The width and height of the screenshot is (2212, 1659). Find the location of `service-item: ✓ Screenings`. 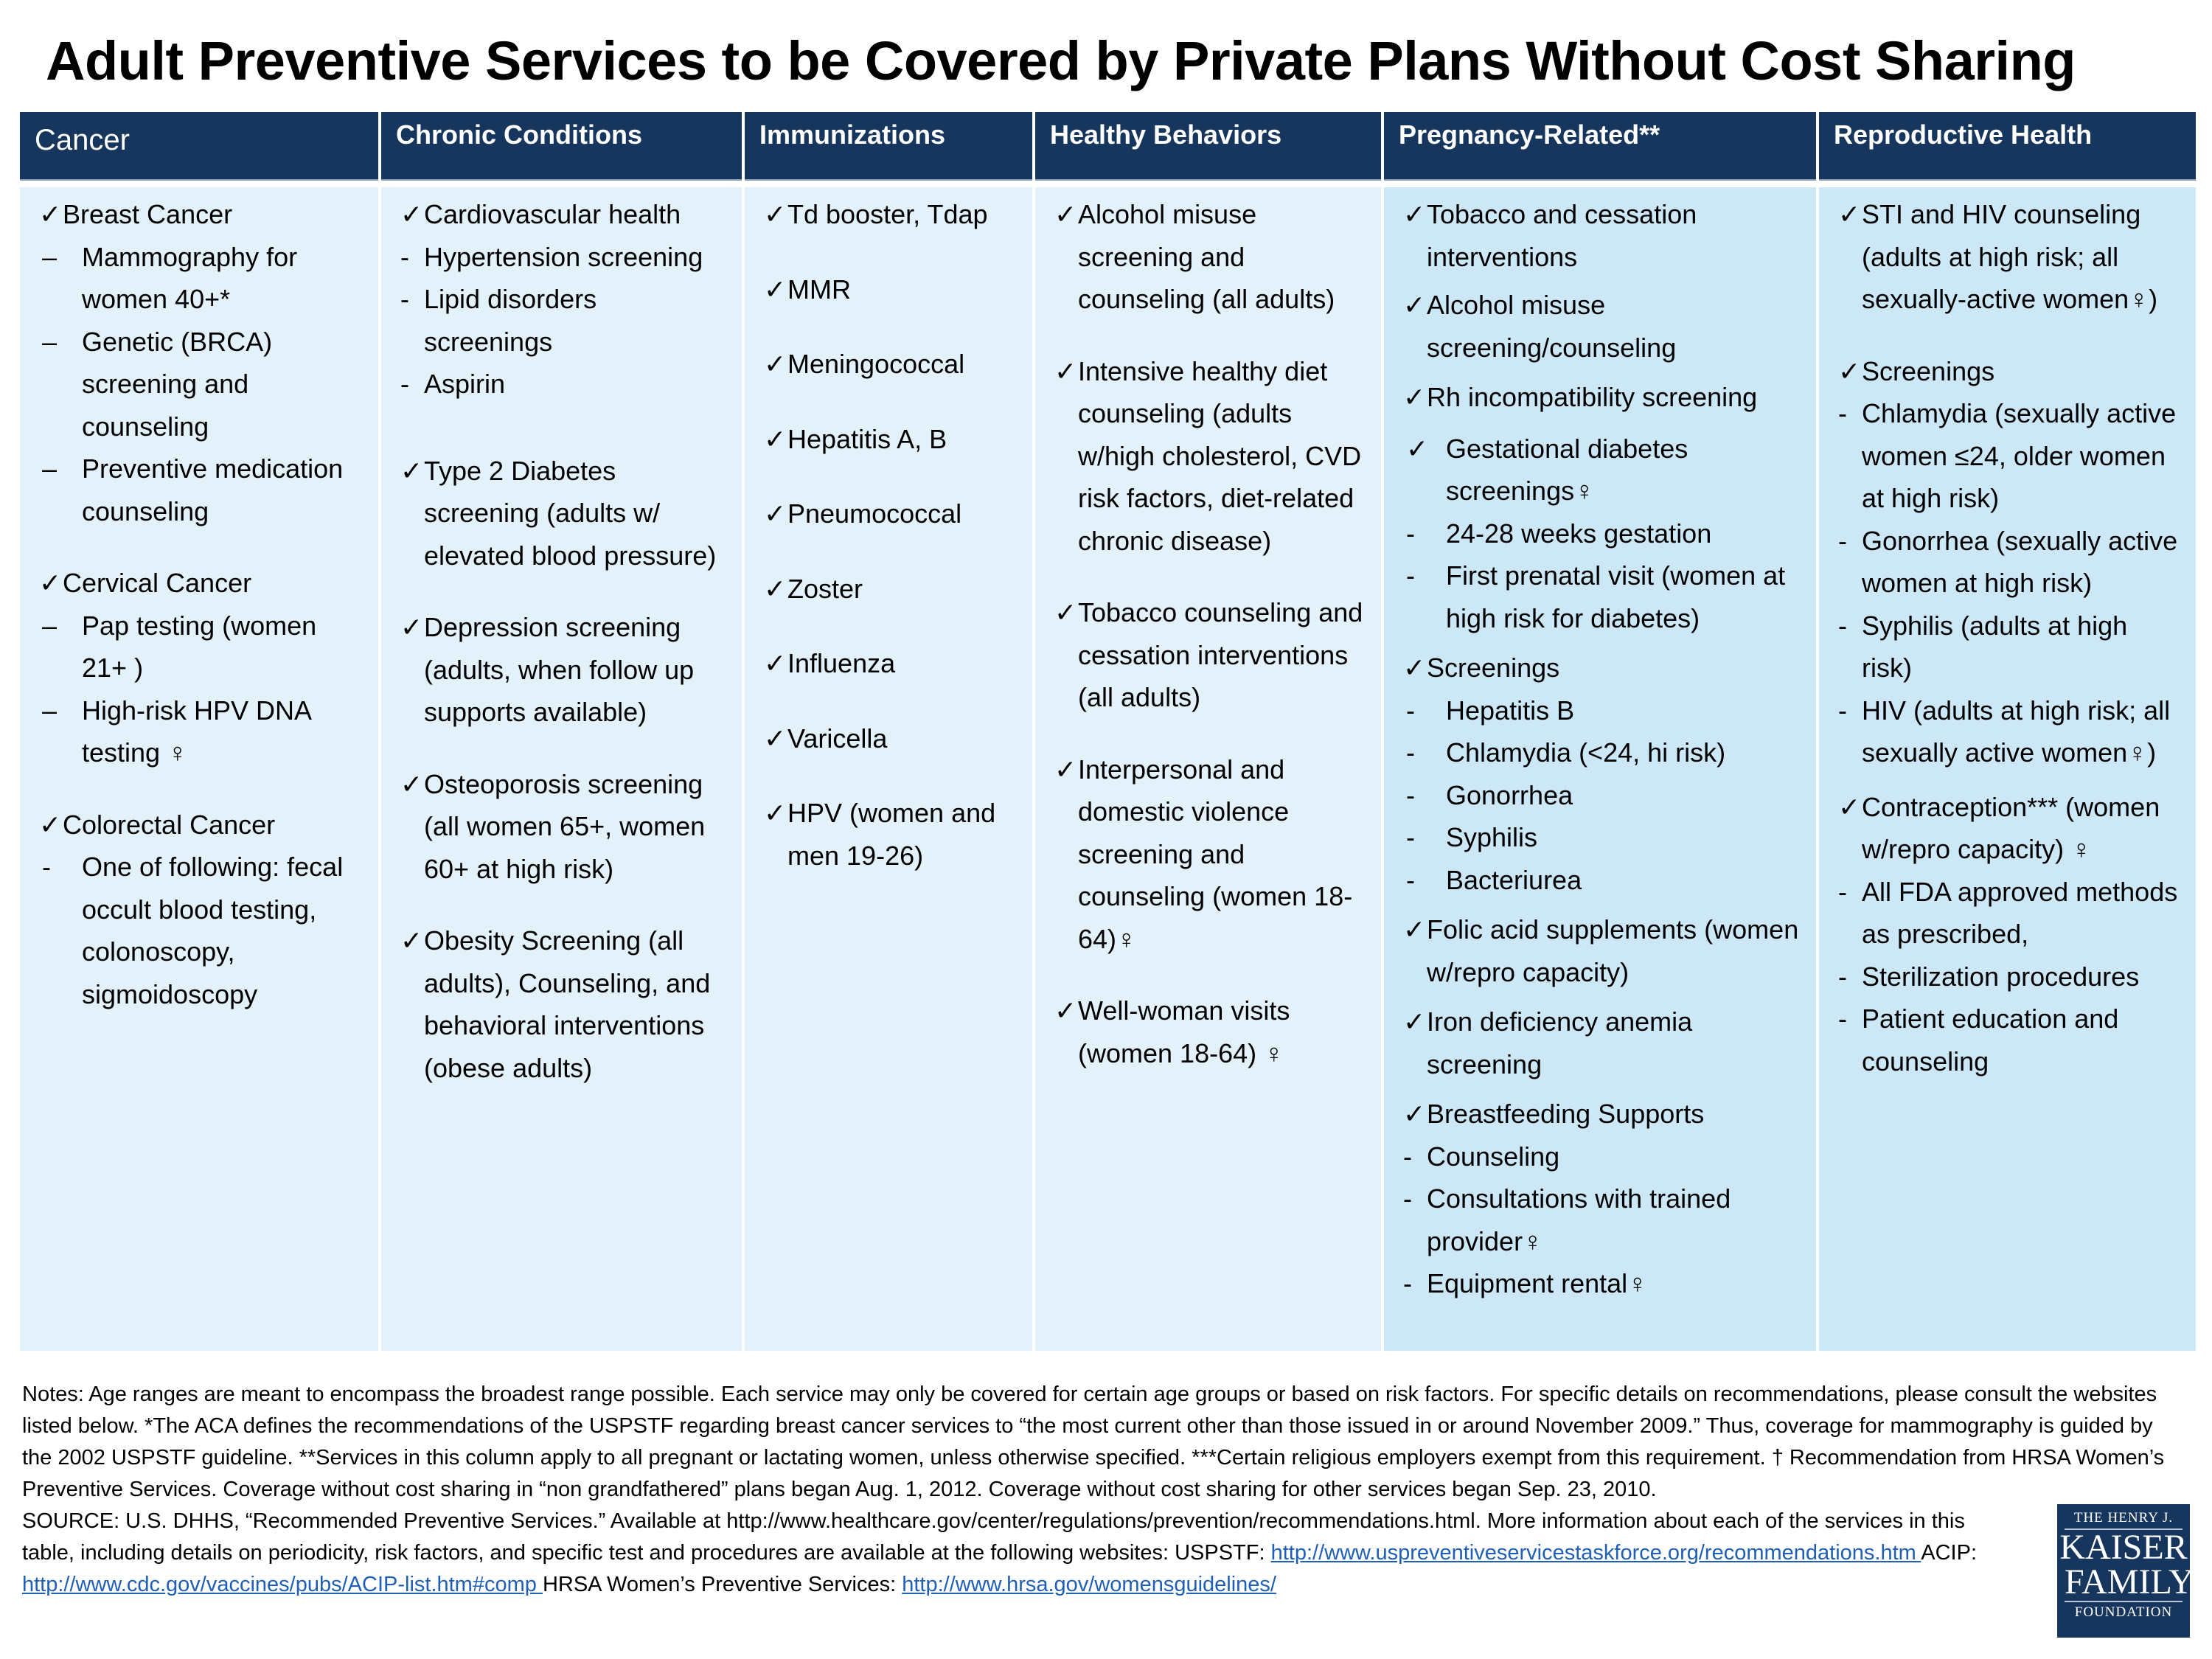

service-item: ✓ Screenings is located at coordinates (1603, 668).